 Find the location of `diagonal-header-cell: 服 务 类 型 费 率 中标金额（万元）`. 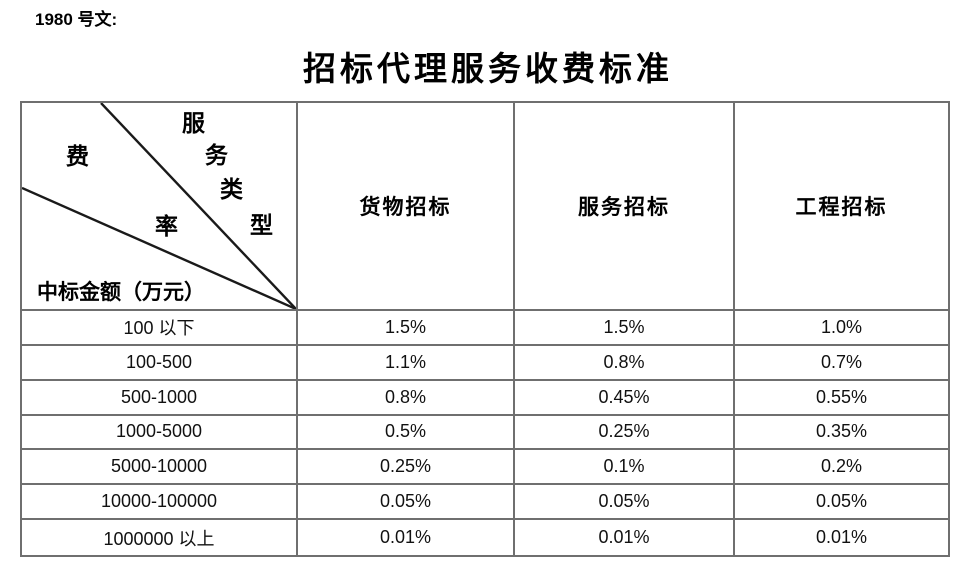

diagonal-header-cell: 服 务 类 型 费 率 中标金额（万元） is located at coordinates (160, 207).